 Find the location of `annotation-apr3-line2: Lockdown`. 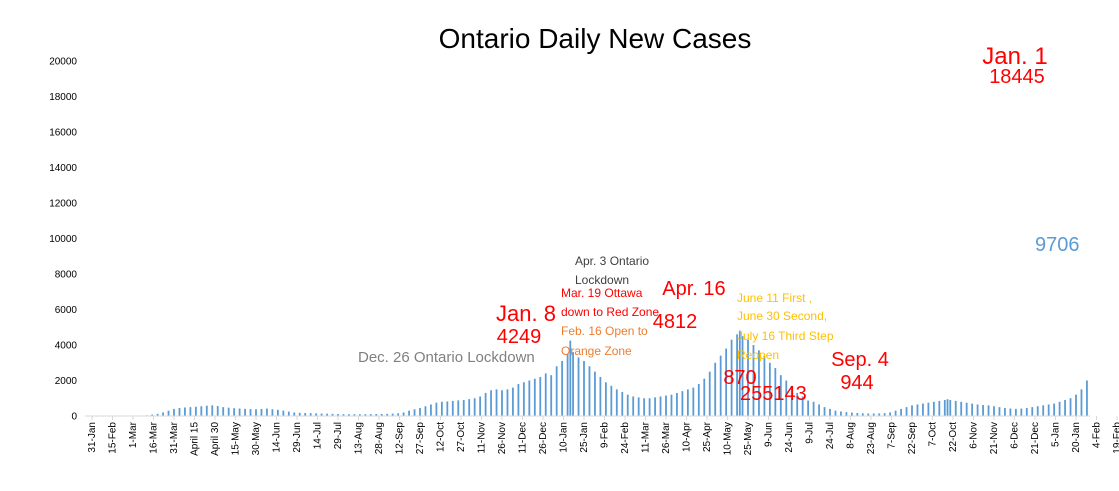

annotation-apr3-line2: Lockdown is located at coordinates (602, 280).